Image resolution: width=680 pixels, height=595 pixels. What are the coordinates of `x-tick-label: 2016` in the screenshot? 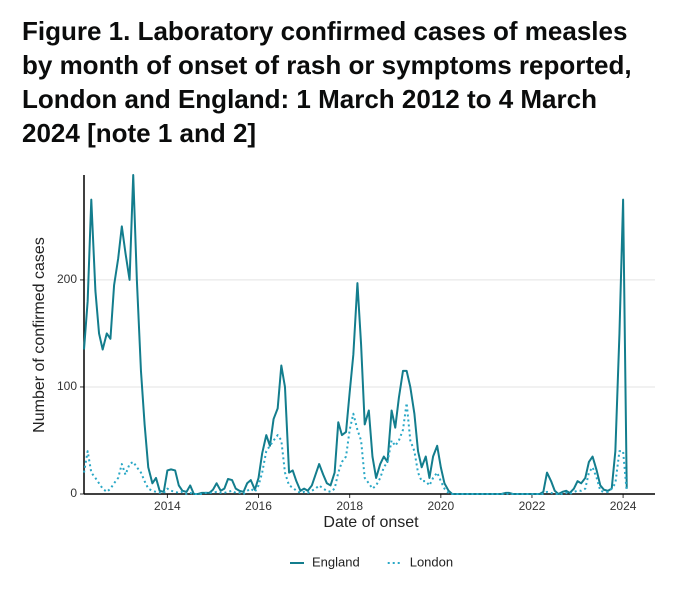 It's located at (258, 506).